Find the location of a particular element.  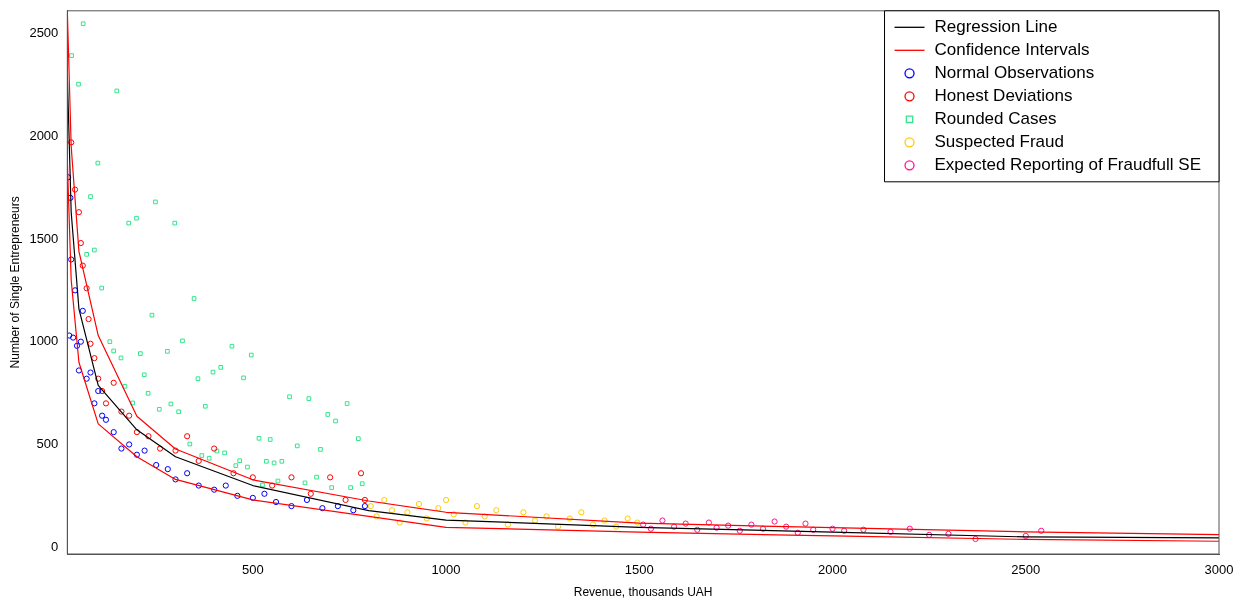

y-tick-label: 0 is located at coordinates (55, 546).